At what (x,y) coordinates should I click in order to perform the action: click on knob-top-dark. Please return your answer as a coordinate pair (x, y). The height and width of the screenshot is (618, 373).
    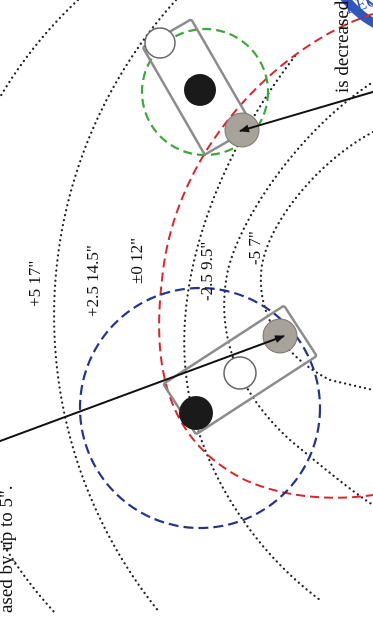
    Looking at the image, I should click on (200, 90).